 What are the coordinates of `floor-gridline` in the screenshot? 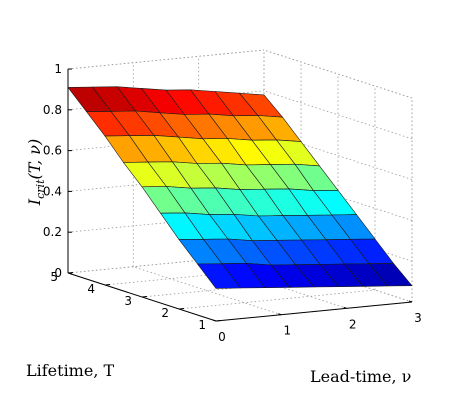 It's located at (277, 299).